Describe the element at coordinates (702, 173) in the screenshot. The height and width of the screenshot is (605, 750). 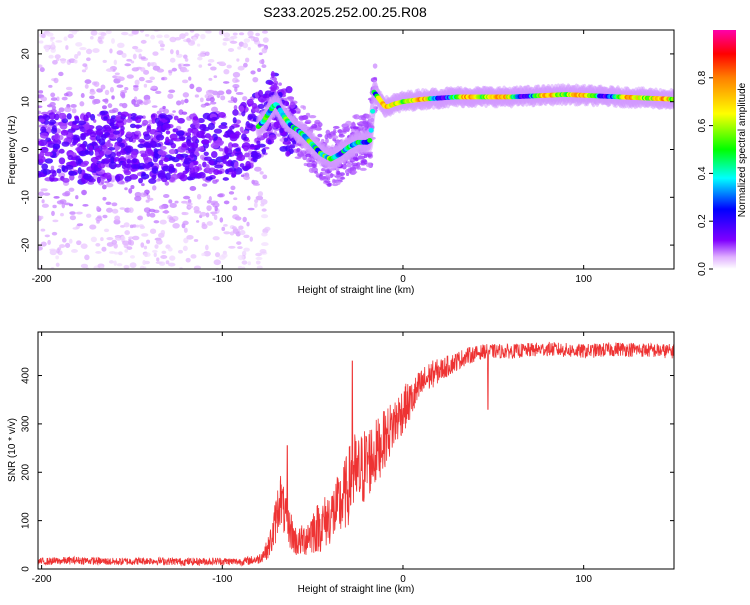
I see `colorbar-tick-label: 0.4` at that location.